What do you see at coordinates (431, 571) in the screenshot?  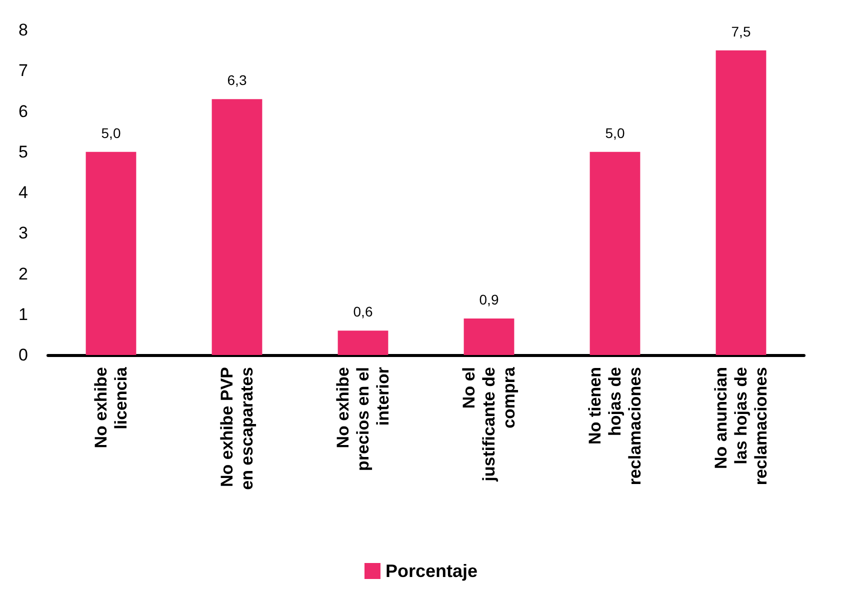 I see `legend-label: Porcentaje` at bounding box center [431, 571].